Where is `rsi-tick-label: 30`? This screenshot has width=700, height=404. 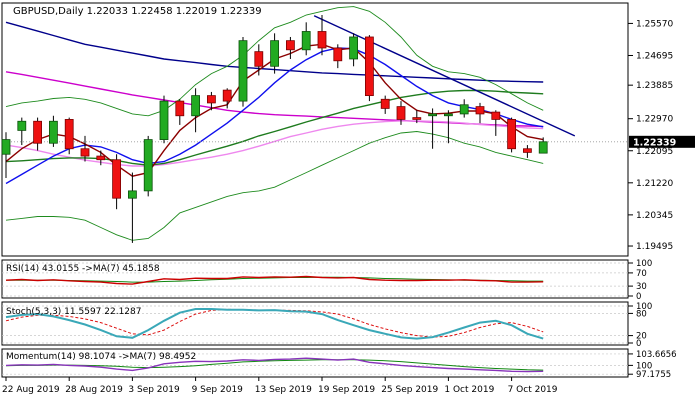
rsi-tick-label: 30 is located at coordinates (641, 287).